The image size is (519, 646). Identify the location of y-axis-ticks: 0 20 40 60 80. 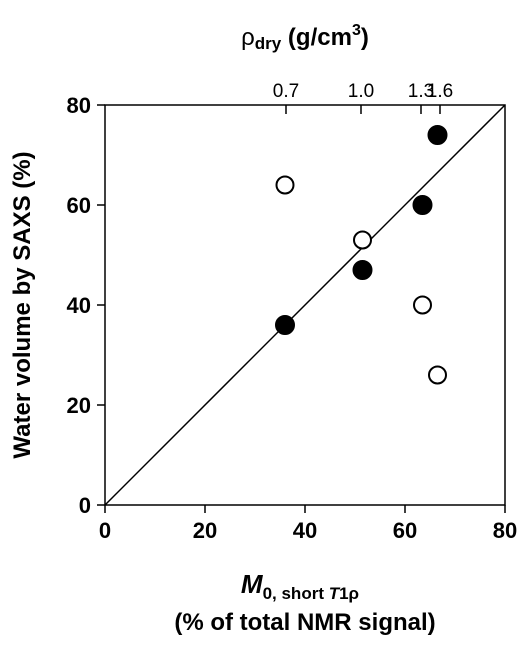
(86, 305).